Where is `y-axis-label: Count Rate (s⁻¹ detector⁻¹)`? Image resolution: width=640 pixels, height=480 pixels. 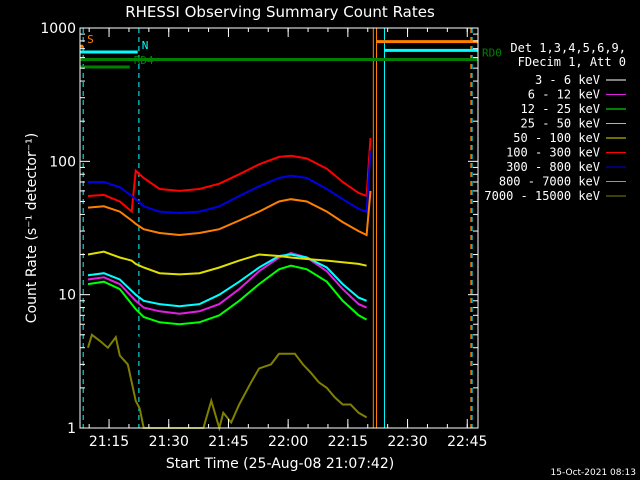
y-axis-label: Count Rate (s⁻¹ detector⁻¹) is located at coordinates (32, 228).